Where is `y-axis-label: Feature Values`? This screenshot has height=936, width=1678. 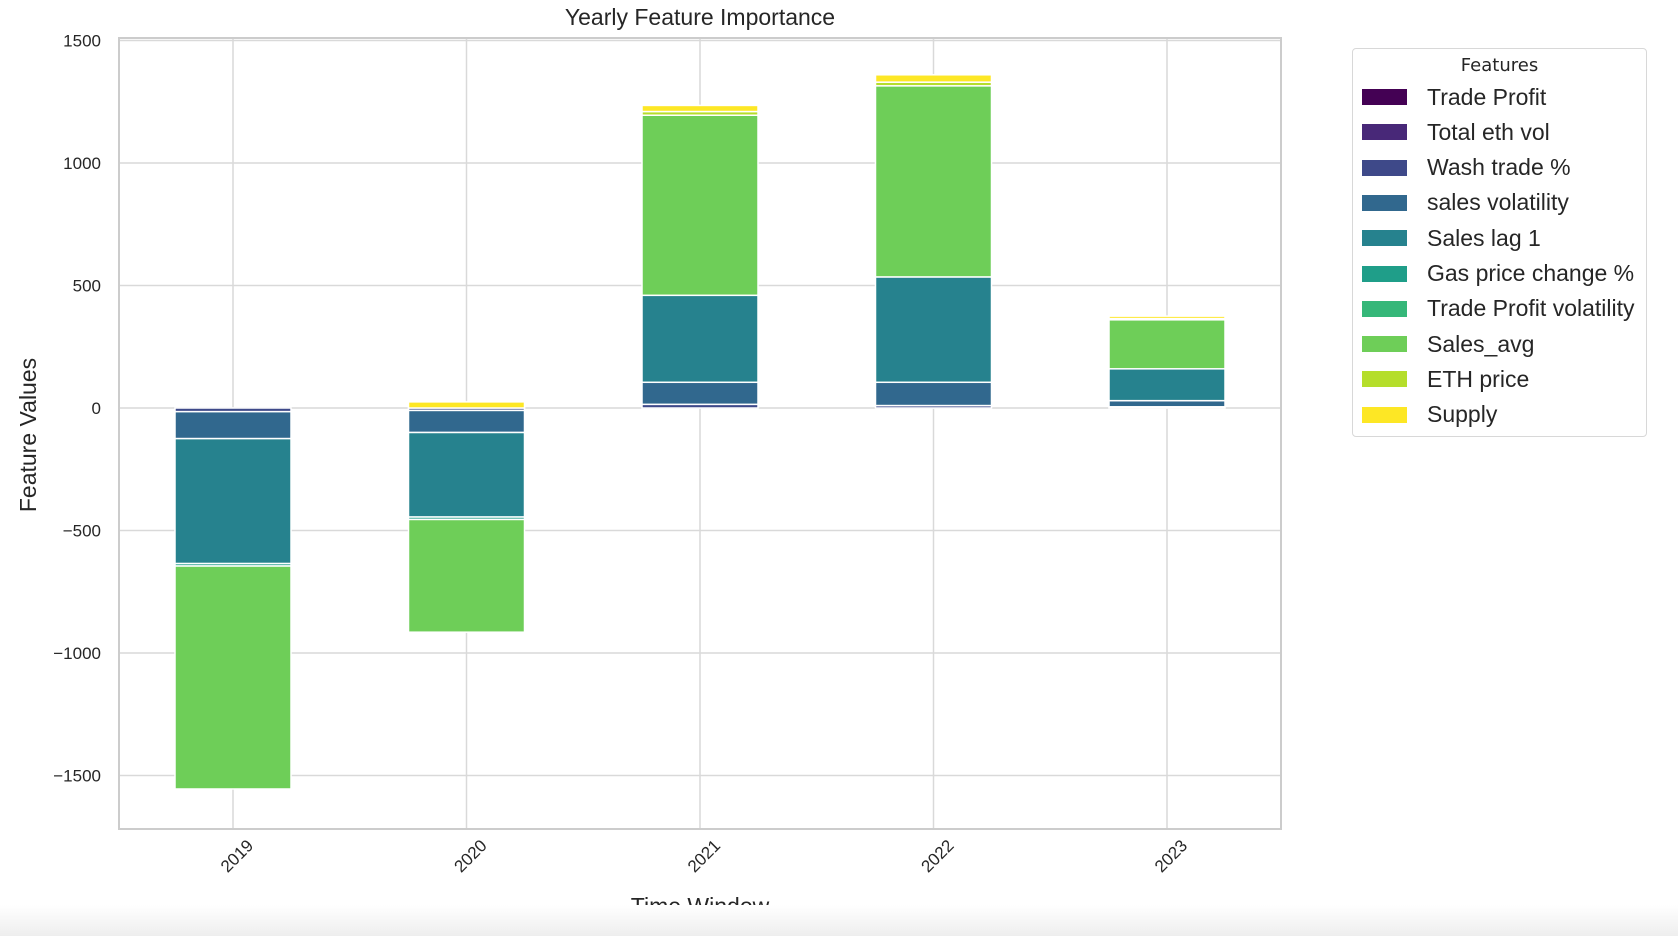 y-axis-label: Feature Values is located at coordinates (28, 435).